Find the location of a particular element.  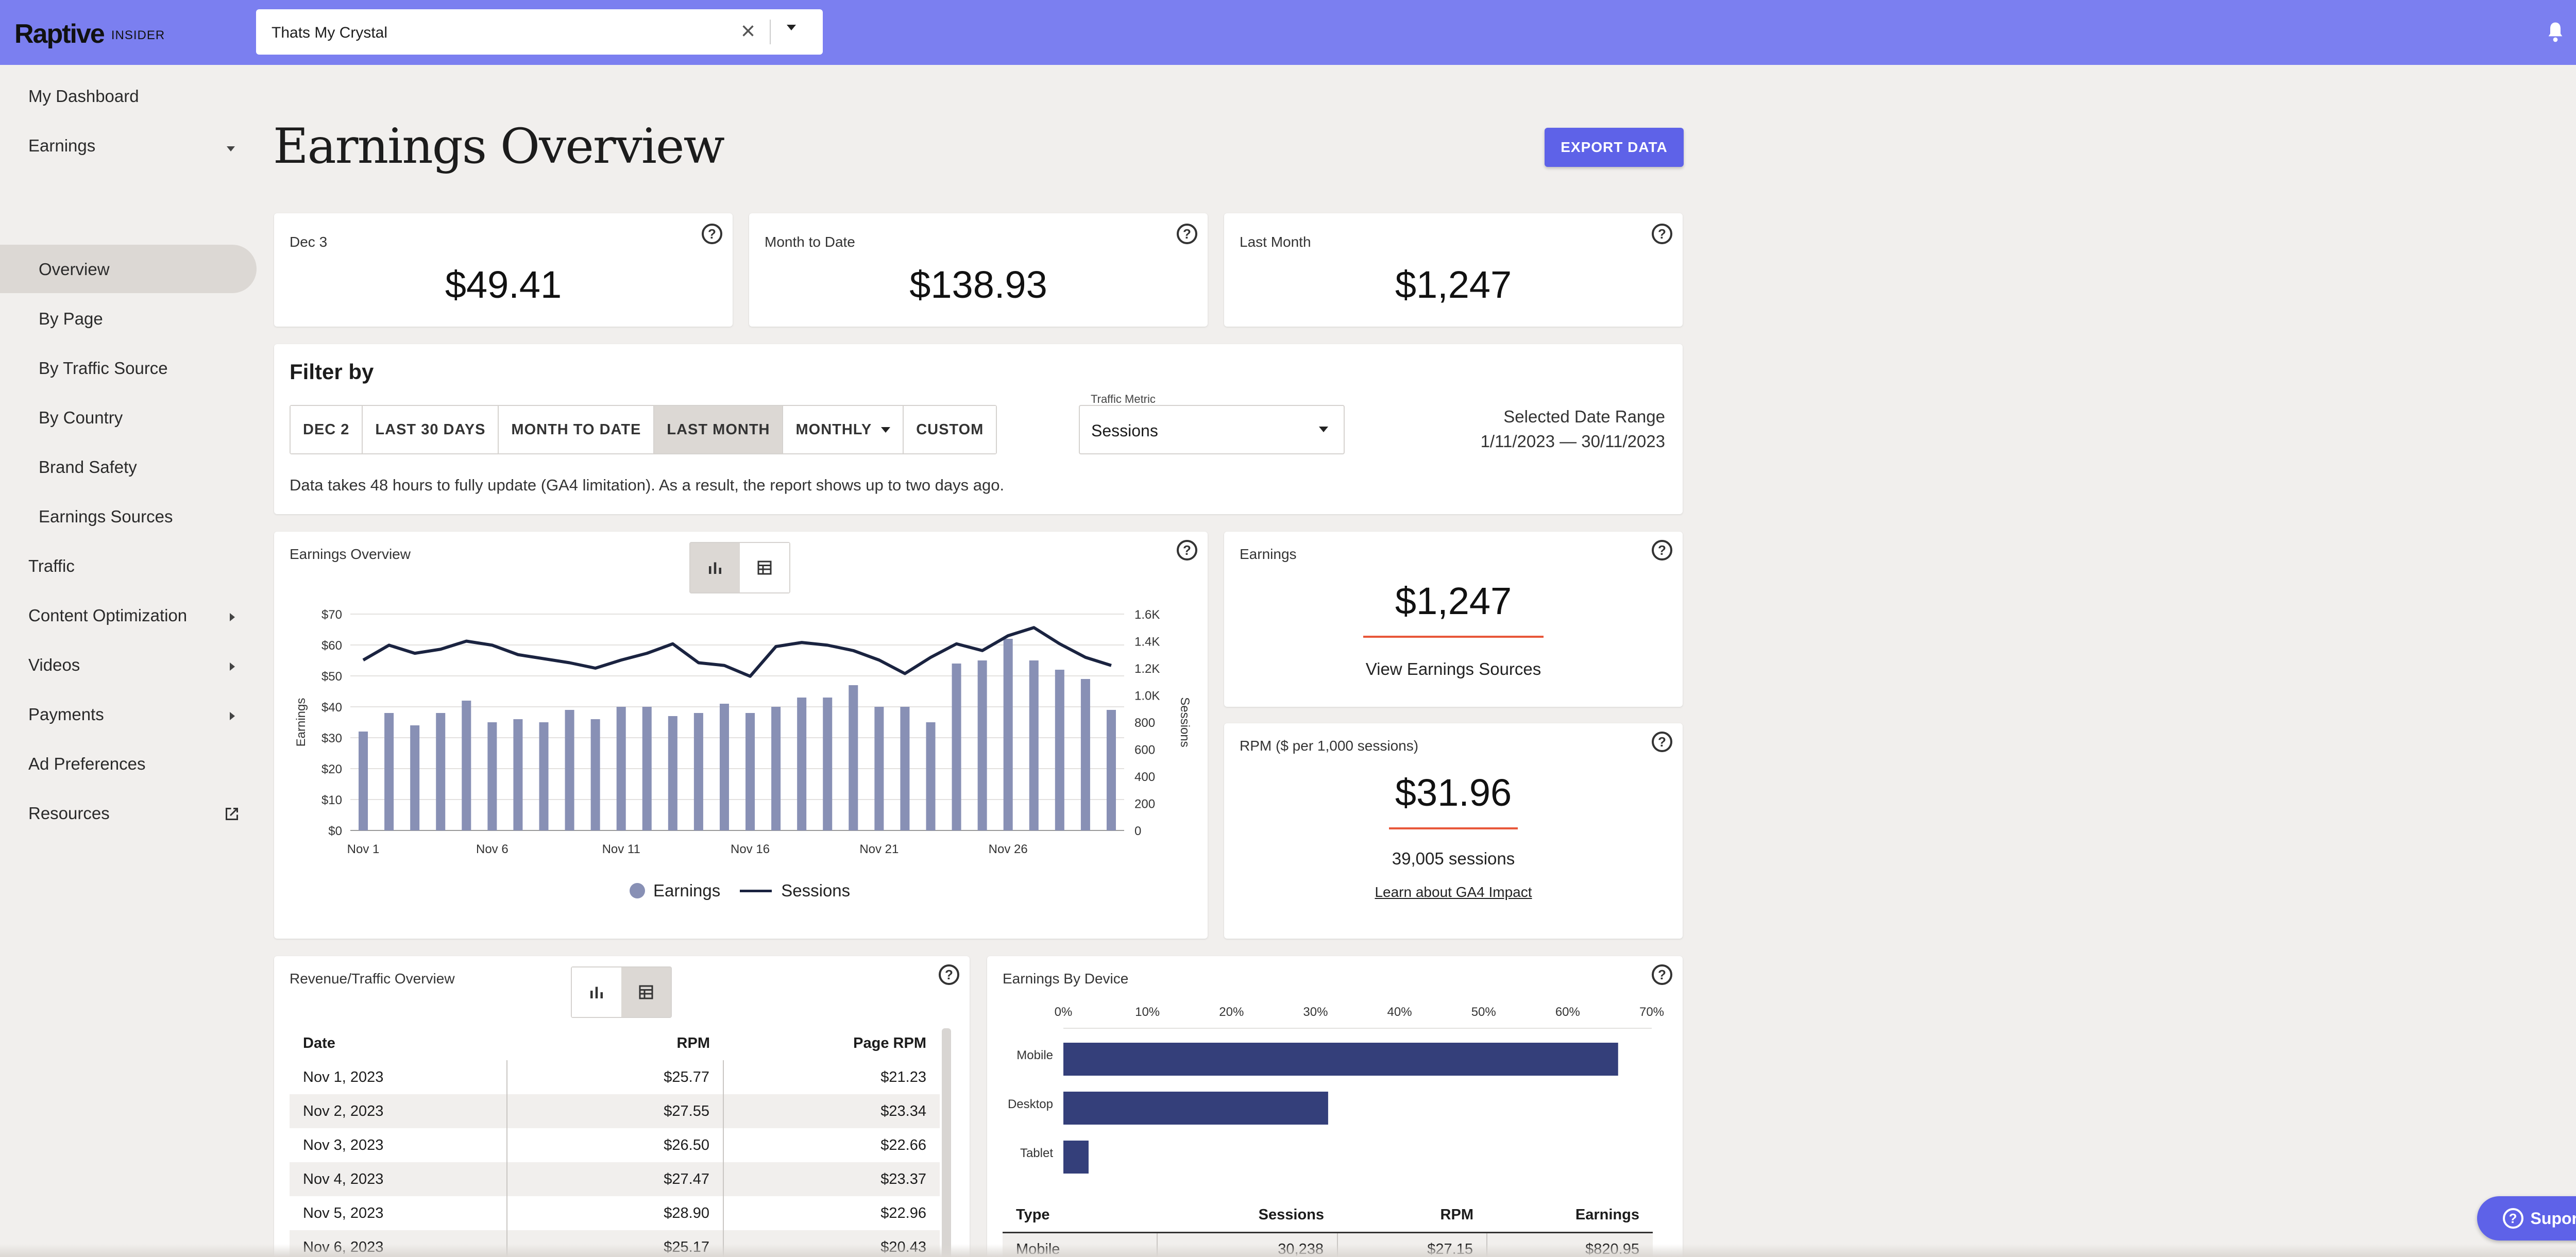

earnings-card: Earnings ? $1,247 View Earnings Sources is located at coordinates (1453, 620).